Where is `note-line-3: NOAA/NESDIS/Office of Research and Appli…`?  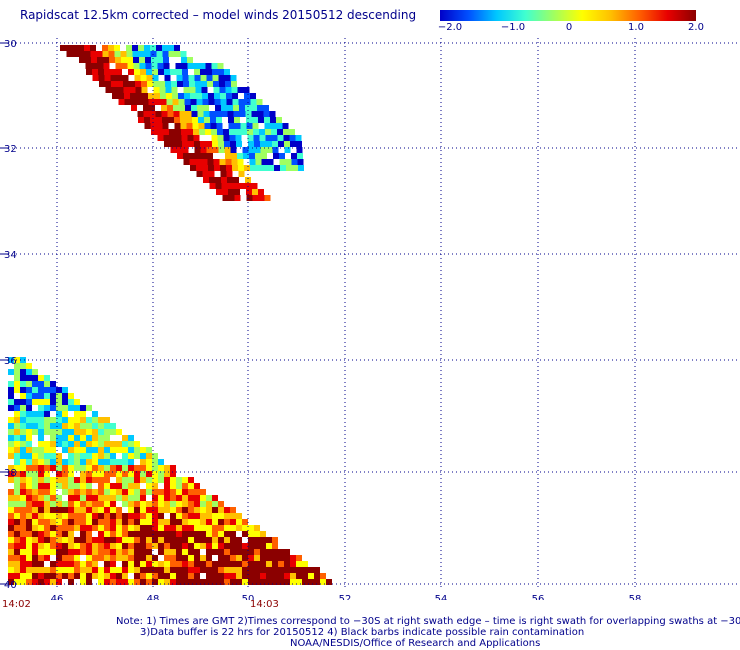 note-line-3: NOAA/NESDIS/Office of Research and Appli… is located at coordinates (415, 643).